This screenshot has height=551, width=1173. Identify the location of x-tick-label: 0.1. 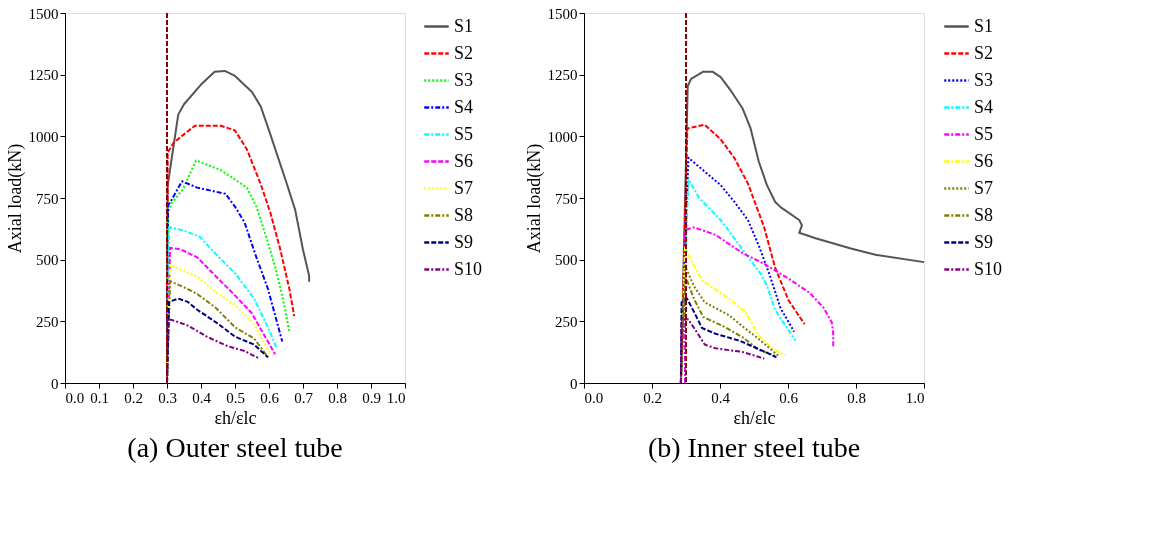
(99, 397).